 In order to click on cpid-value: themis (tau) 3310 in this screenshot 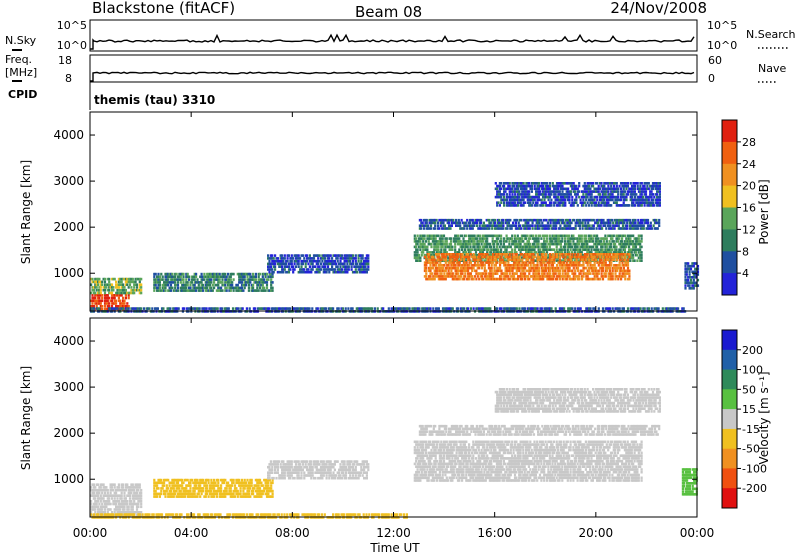, I will do `click(154, 100)`.